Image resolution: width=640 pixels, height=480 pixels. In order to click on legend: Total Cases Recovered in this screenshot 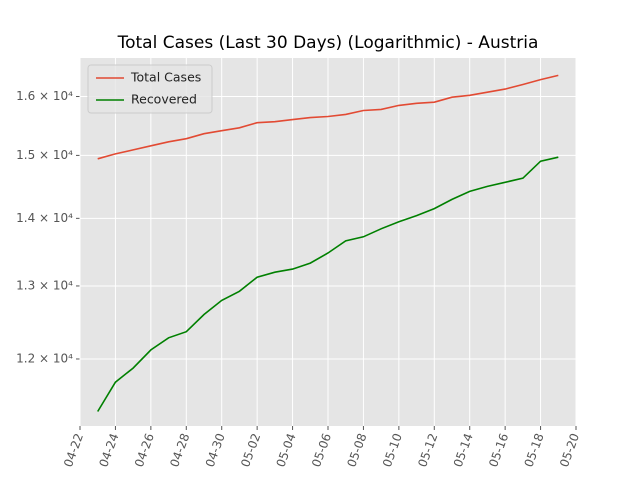, I will do `click(150, 89)`.